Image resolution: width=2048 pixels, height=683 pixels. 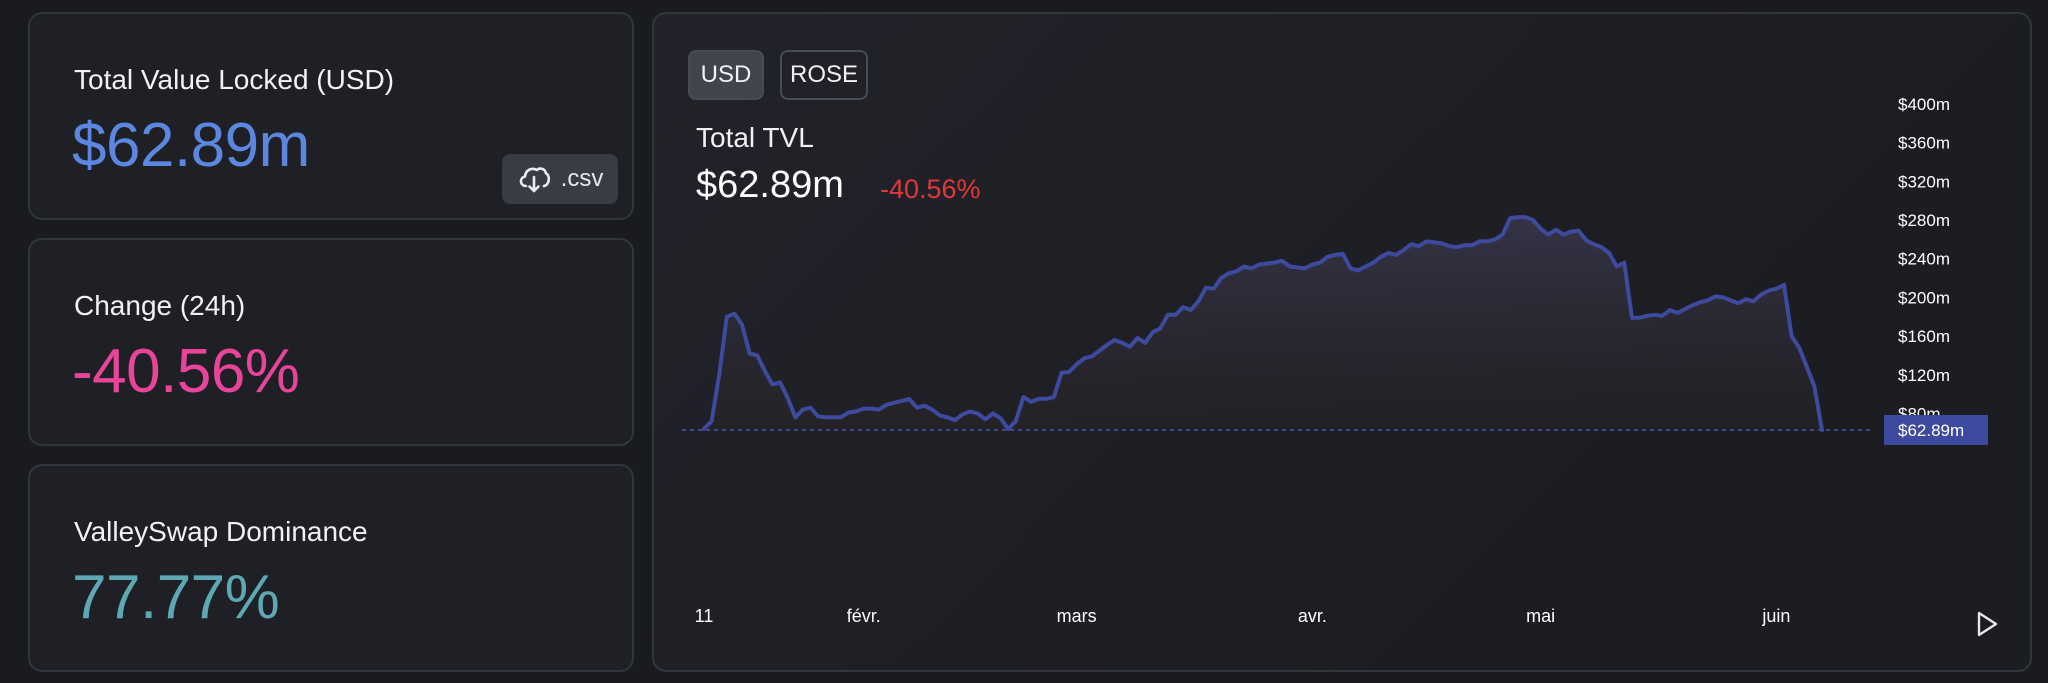 I want to click on x-tick-label: 11, so click(x=704, y=616).